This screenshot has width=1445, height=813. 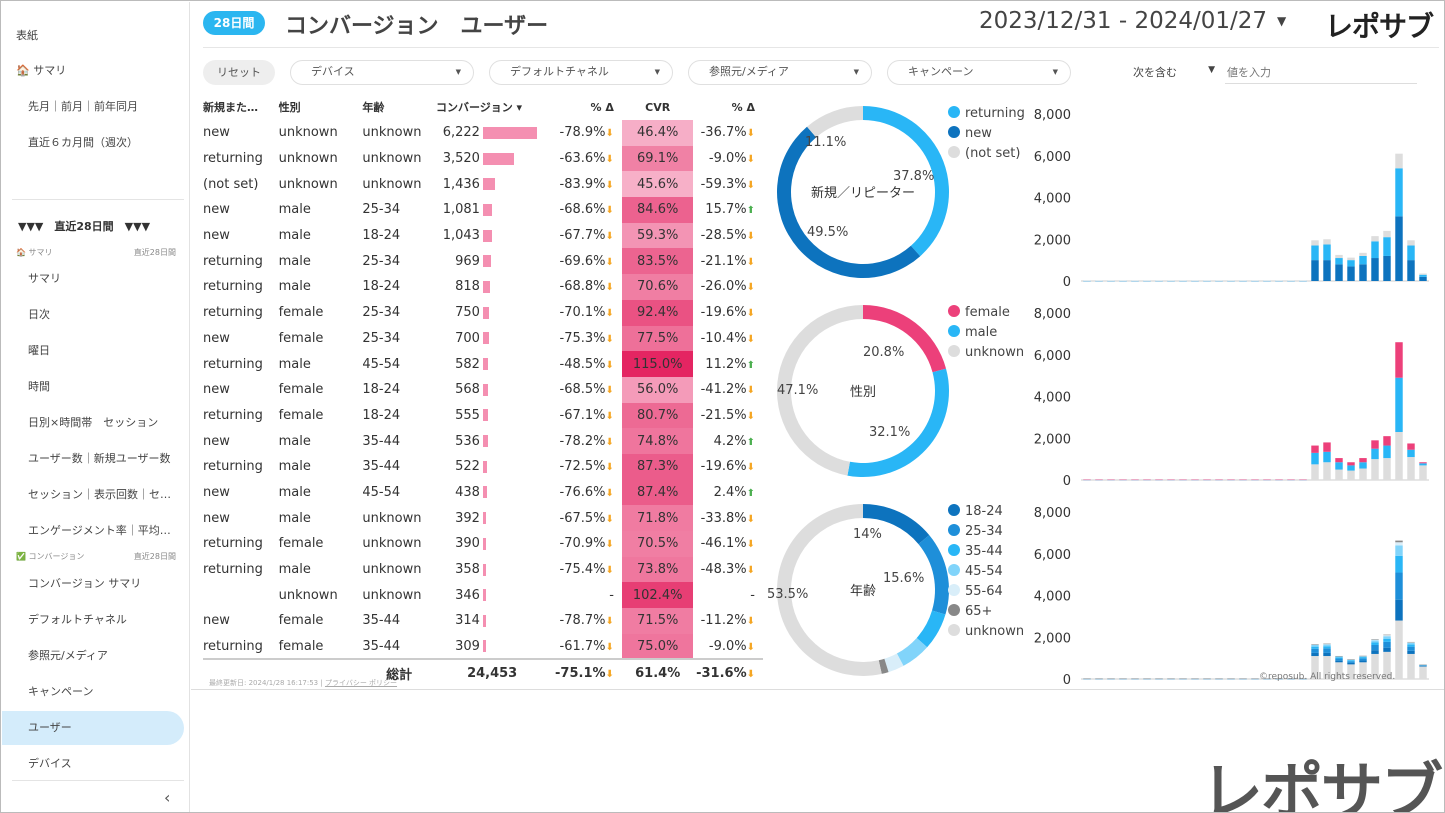 I want to click on col-header-conversions: コンバージョン ▾, so click(x=479, y=107).